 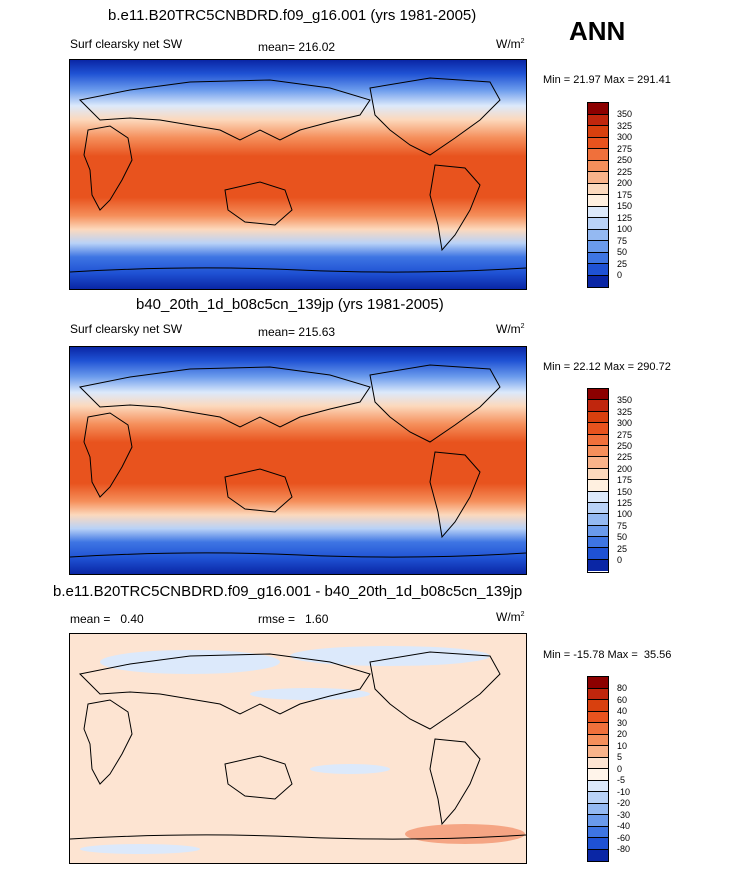 I want to click on panel-1-coast-southamerica, so click(x=455, y=208).